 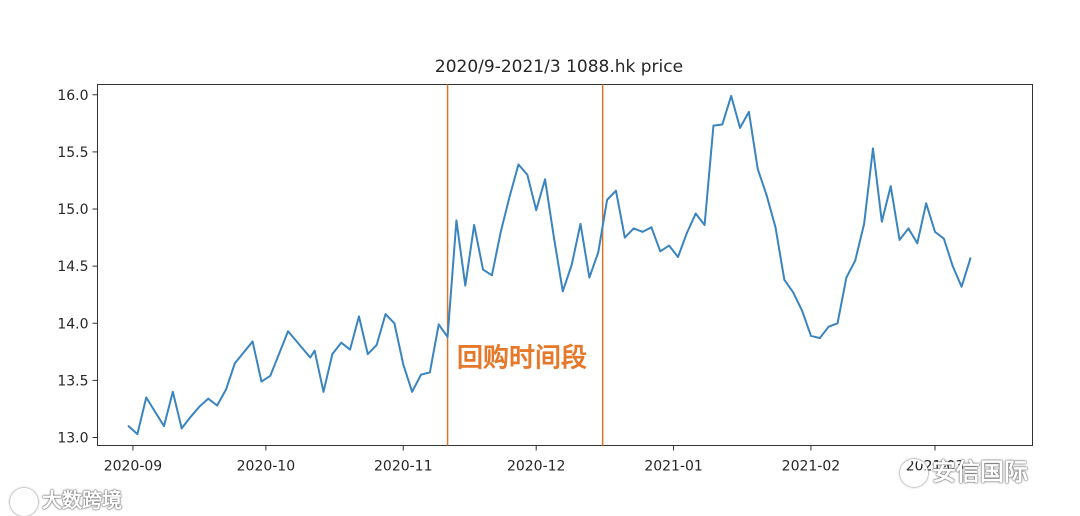 I want to click on buyback-period-label: 回购时间段, so click(x=522, y=358).